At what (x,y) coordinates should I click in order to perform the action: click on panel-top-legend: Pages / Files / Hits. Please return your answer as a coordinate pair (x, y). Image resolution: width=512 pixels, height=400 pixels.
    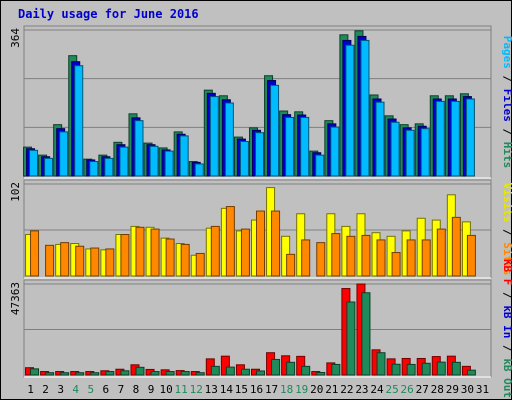
    Looking at the image, I should click on (506, 102).